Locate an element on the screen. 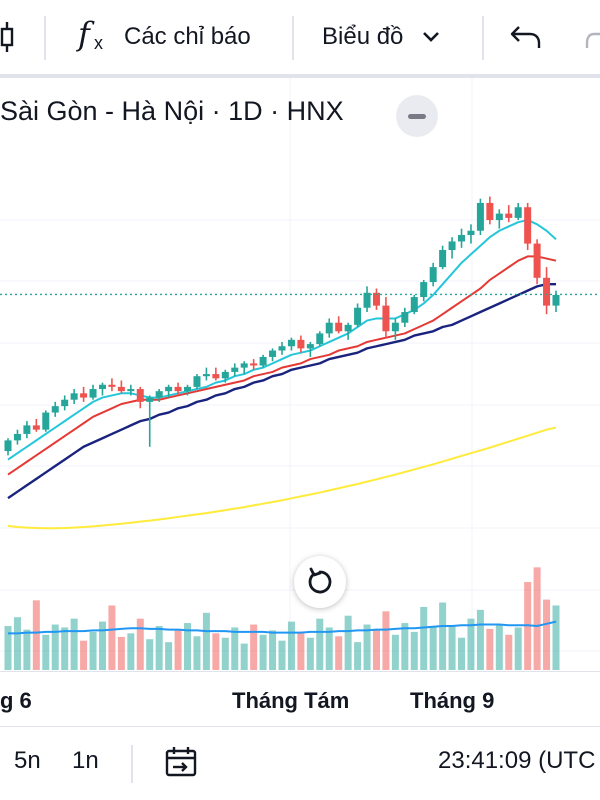 This screenshot has height=800, width=600. volume-ma-line is located at coordinates (282, 627).